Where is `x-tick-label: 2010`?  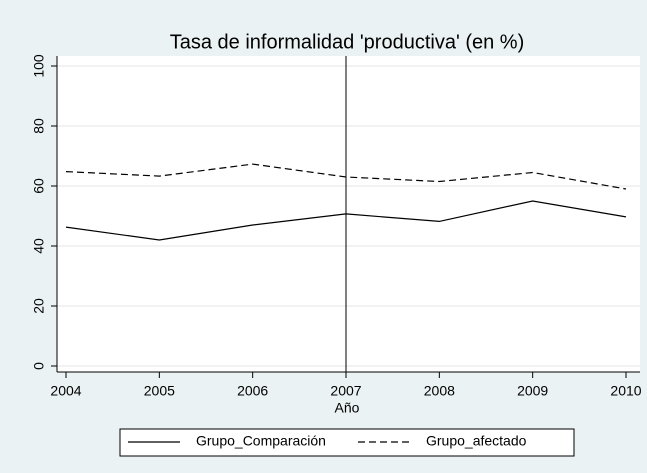 x-tick-label: 2010 is located at coordinates (625, 391).